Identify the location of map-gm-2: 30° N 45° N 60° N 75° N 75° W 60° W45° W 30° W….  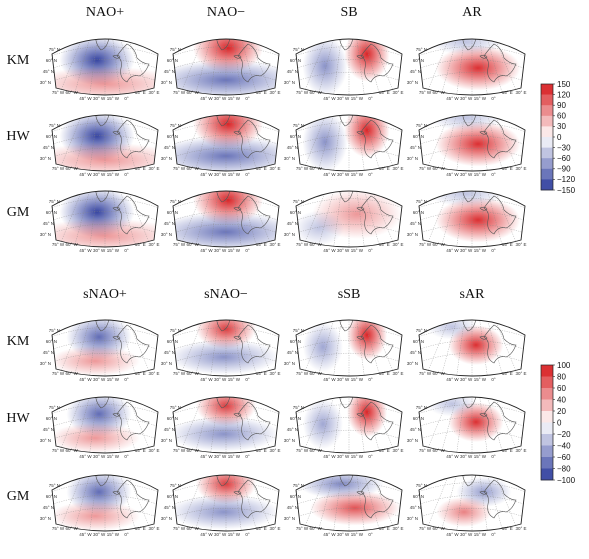
(344, 505).